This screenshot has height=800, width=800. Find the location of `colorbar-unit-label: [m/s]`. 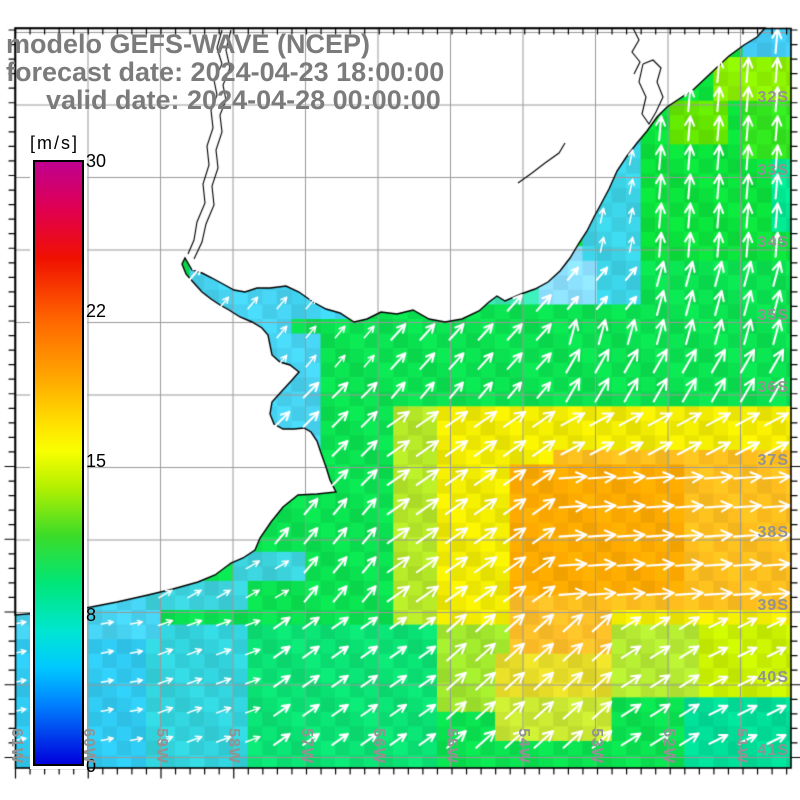

colorbar-unit-label: [m/s] is located at coordinates (54, 143).